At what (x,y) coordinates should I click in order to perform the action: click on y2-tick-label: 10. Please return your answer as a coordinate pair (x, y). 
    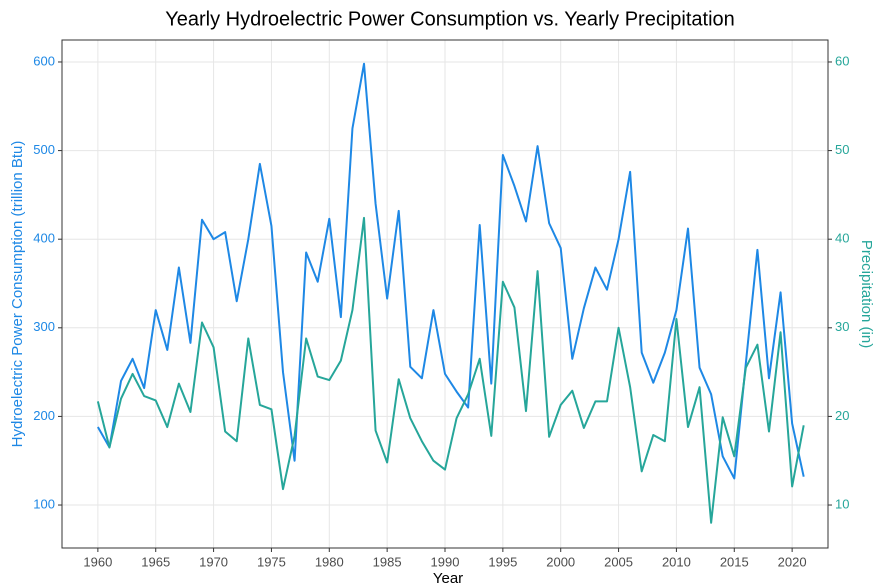
    Looking at the image, I should click on (842, 503).